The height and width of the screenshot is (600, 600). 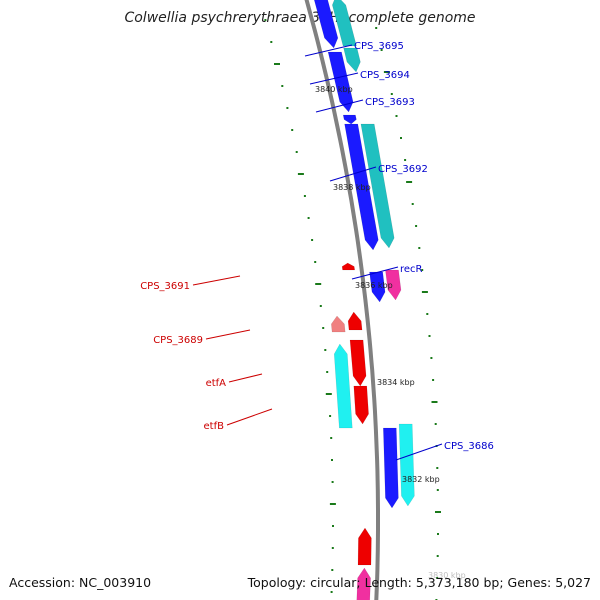 I want to click on gene-cds-etfA, so click(x=358, y=363).